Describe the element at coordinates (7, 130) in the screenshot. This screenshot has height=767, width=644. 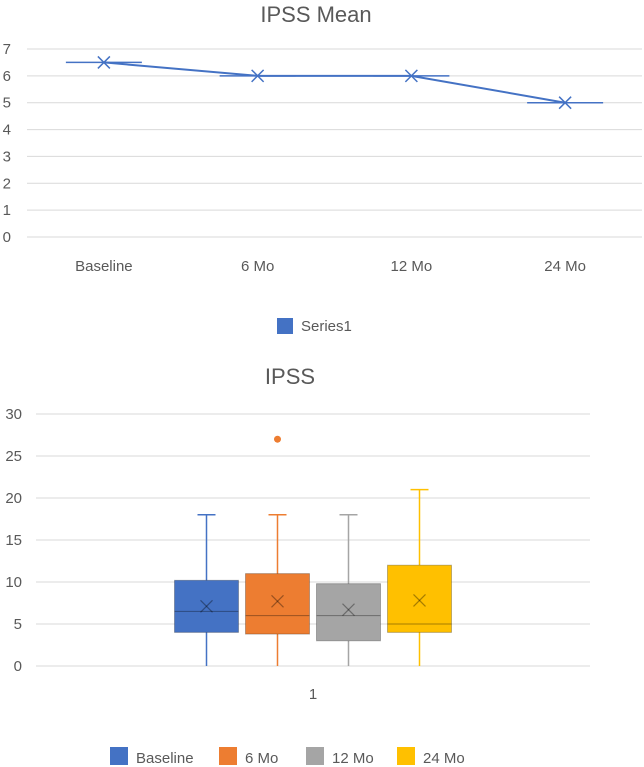
I see `line-chart-y-tick-label: 4` at that location.